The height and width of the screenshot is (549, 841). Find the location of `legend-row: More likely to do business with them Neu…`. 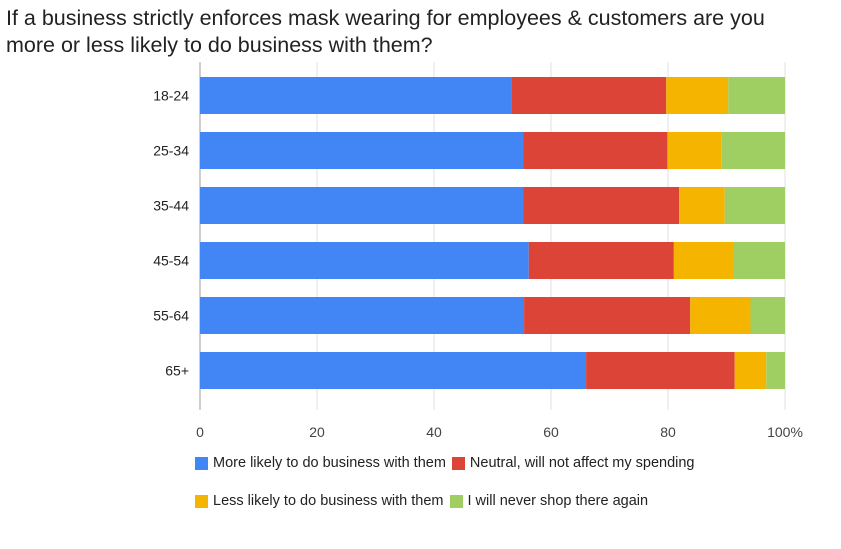

legend-row: More likely to do business with them Neu… is located at coordinates (505, 474).